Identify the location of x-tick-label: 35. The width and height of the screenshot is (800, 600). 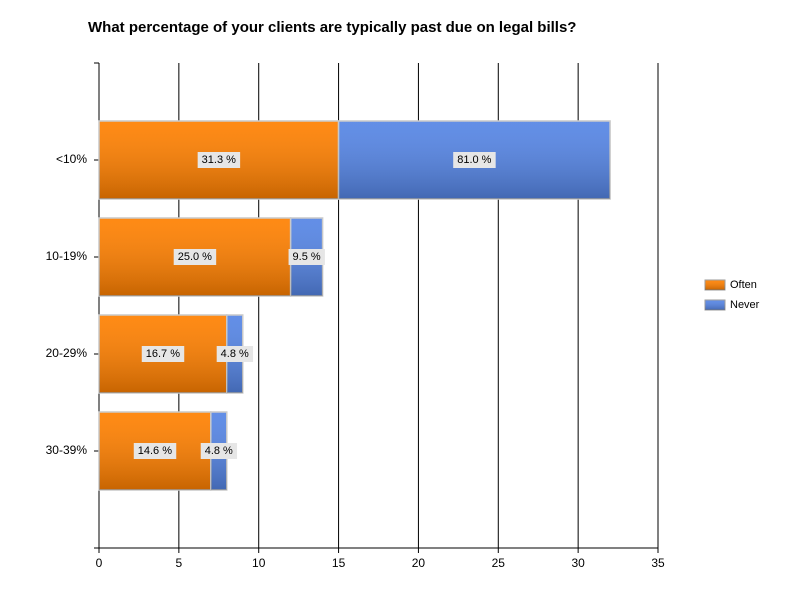
(658, 563).